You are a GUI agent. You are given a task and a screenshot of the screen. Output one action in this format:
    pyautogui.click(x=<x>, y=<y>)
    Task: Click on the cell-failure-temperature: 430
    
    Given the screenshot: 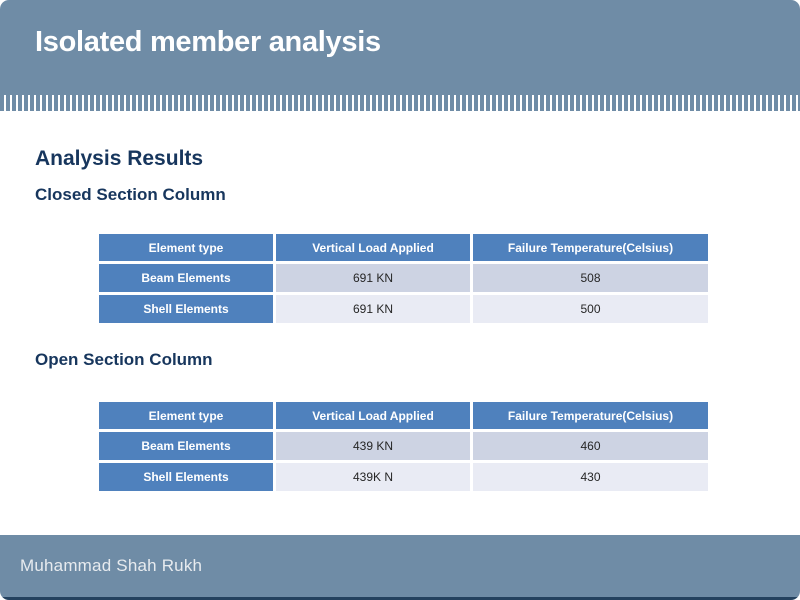 What is the action you would take?
    pyautogui.click(x=590, y=477)
    